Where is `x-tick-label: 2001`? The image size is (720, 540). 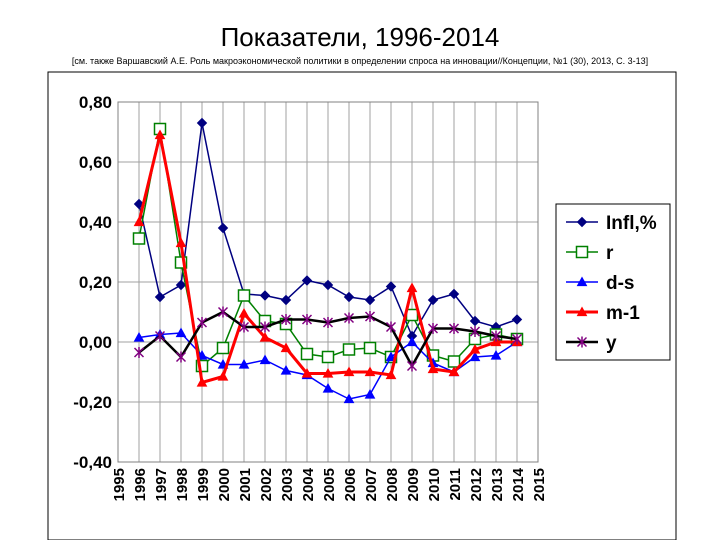
x-tick-label: 2001 is located at coordinates (245, 484).